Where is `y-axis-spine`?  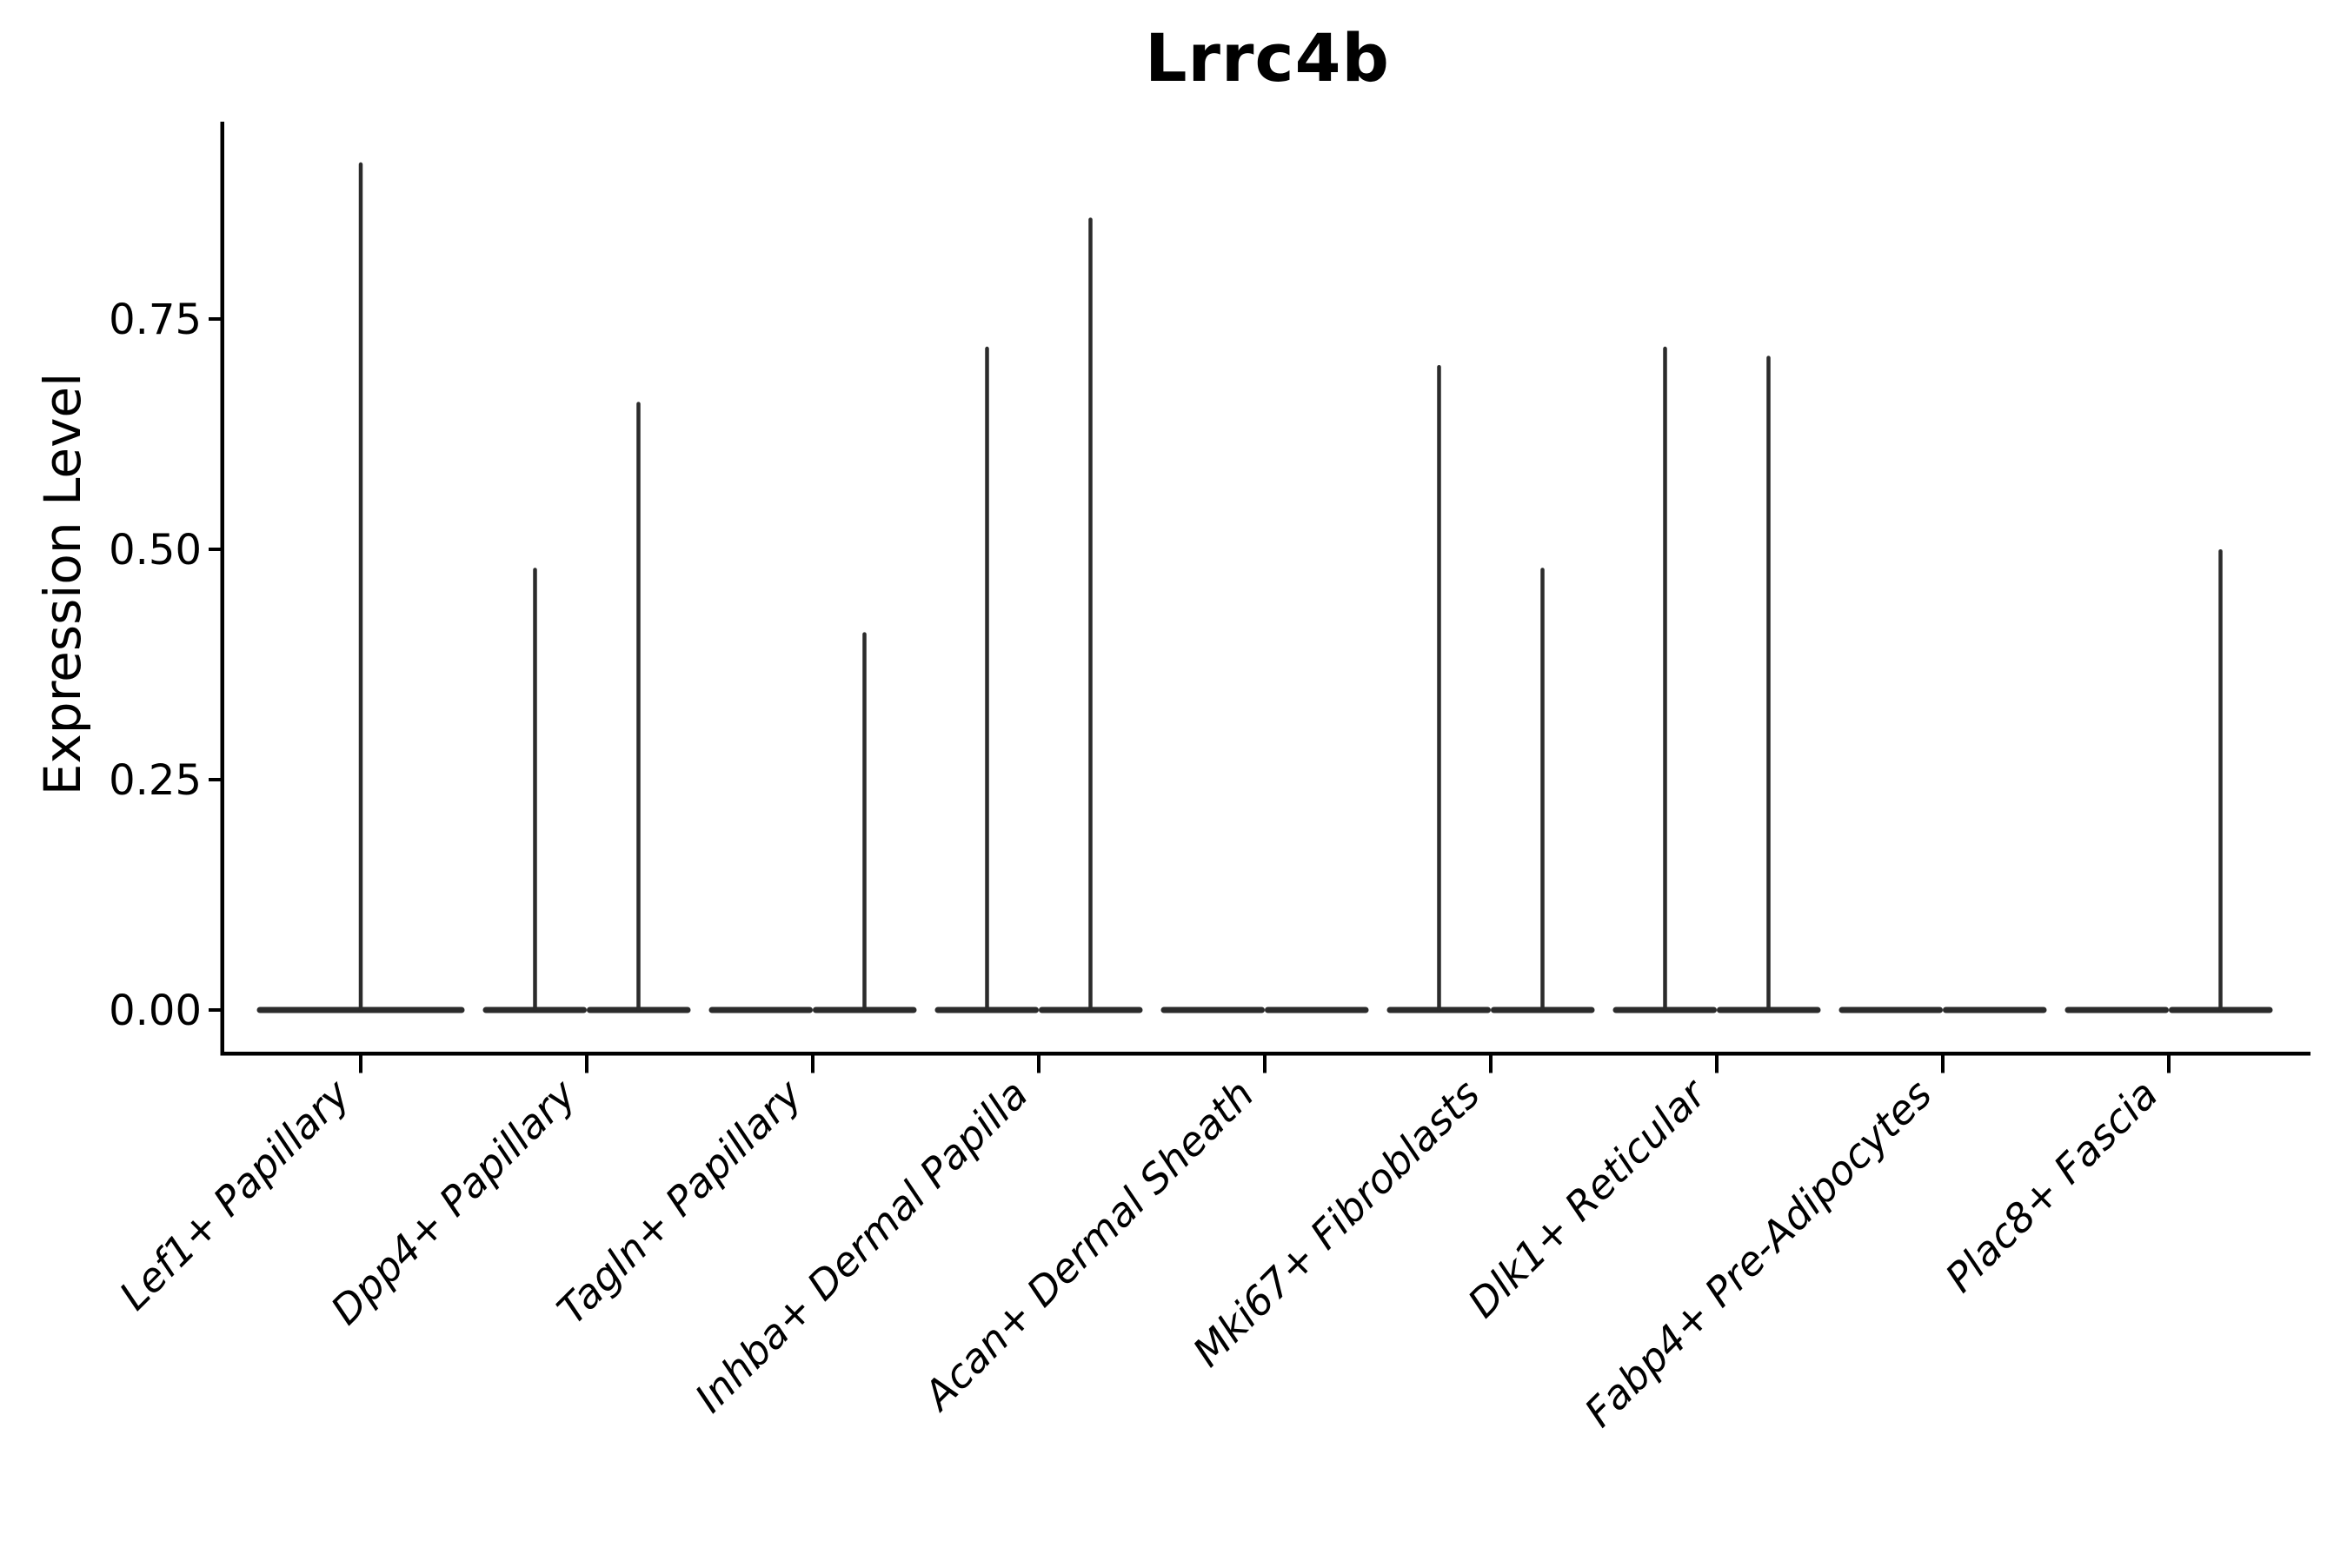 y-axis-spine is located at coordinates (222, 589).